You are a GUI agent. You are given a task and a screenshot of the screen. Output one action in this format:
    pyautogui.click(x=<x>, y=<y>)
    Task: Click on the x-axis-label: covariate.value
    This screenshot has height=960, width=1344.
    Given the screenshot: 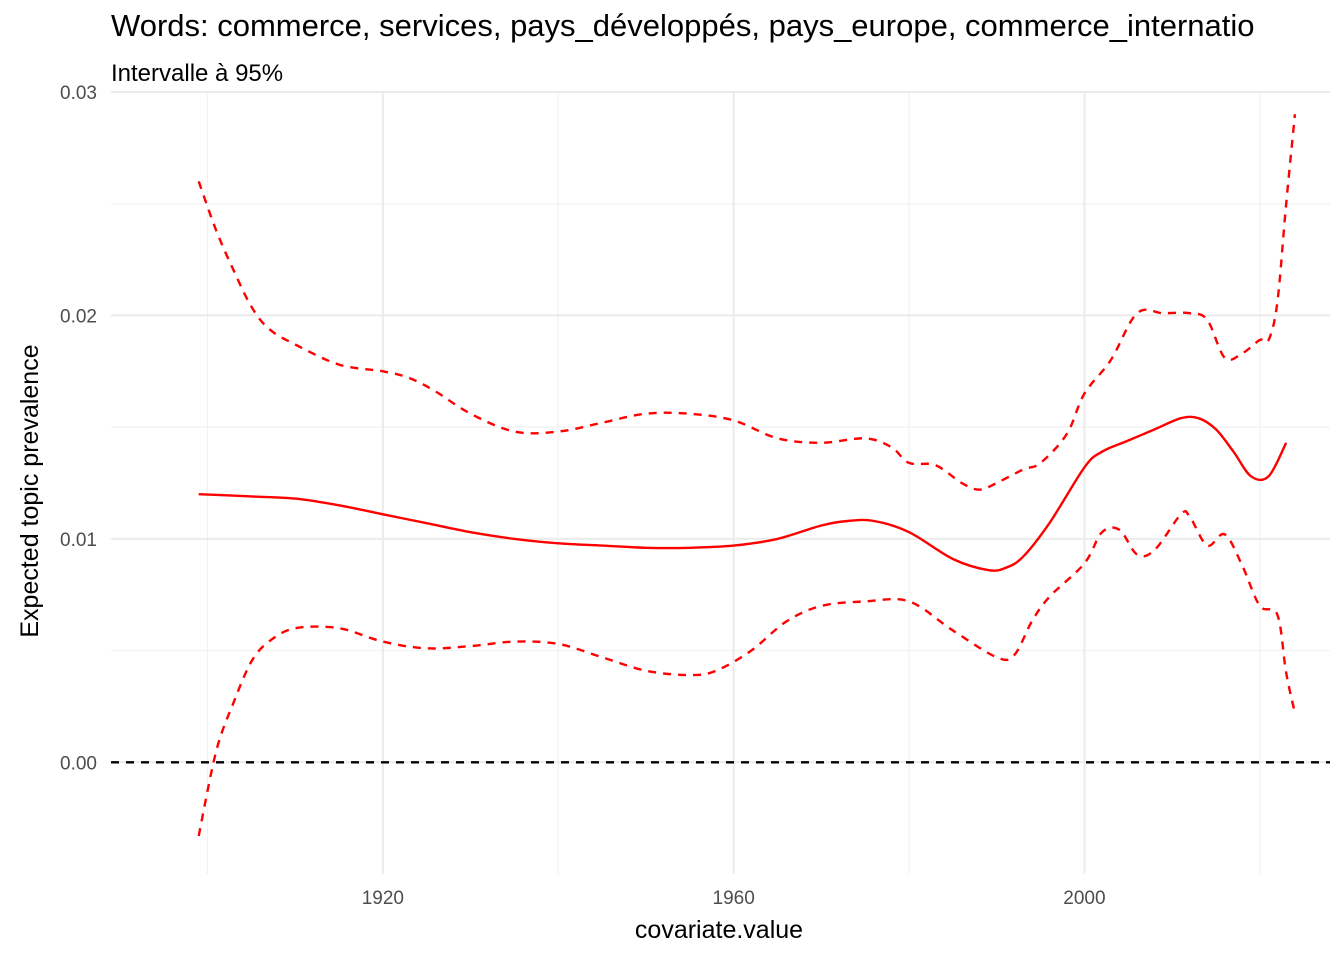 What is the action you would take?
    pyautogui.click(x=719, y=930)
    